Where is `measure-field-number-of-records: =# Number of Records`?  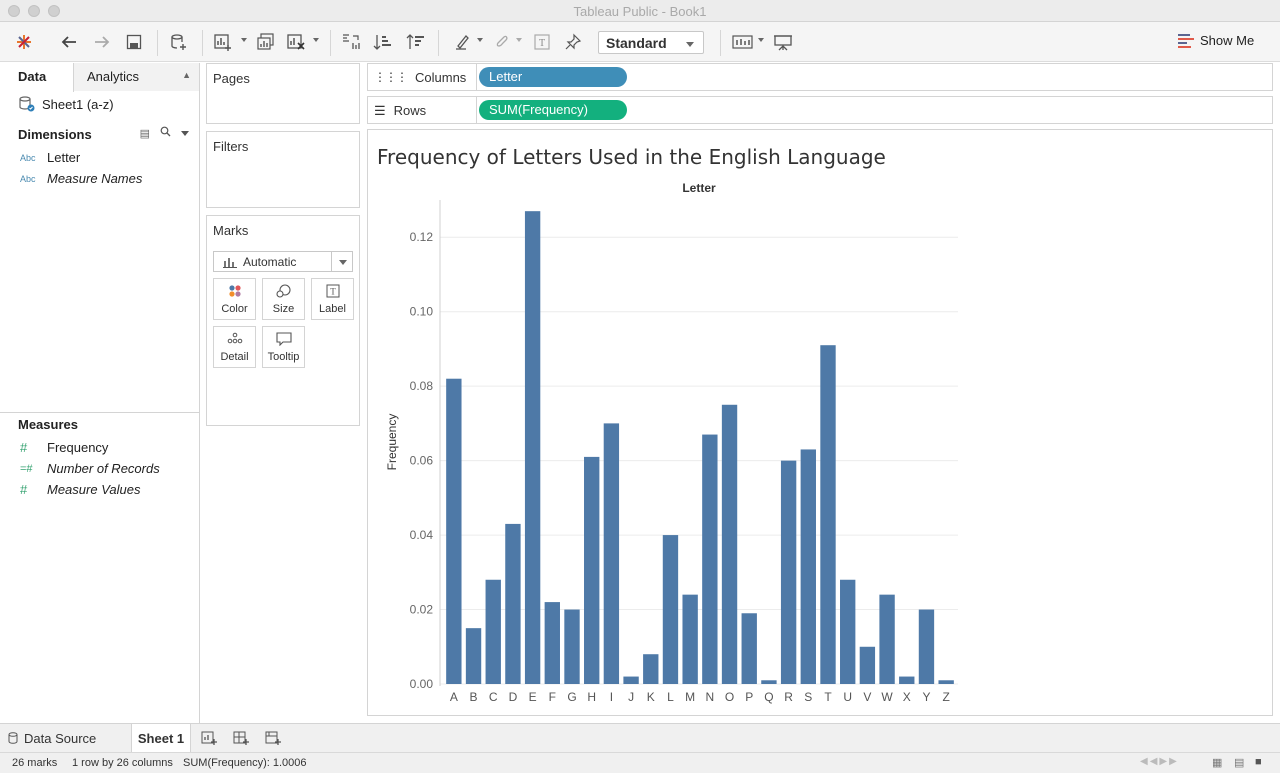 measure-field-number-of-records: =# Number of Records is located at coordinates (90, 468).